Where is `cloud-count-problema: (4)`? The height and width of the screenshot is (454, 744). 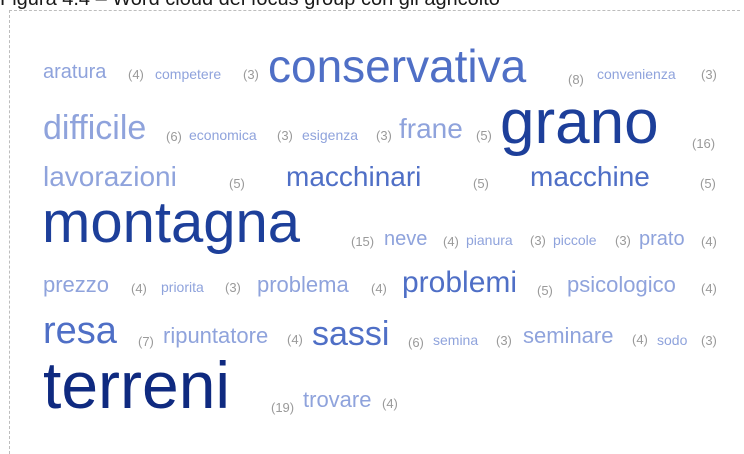 cloud-count-problema: (4) is located at coordinates (379, 288).